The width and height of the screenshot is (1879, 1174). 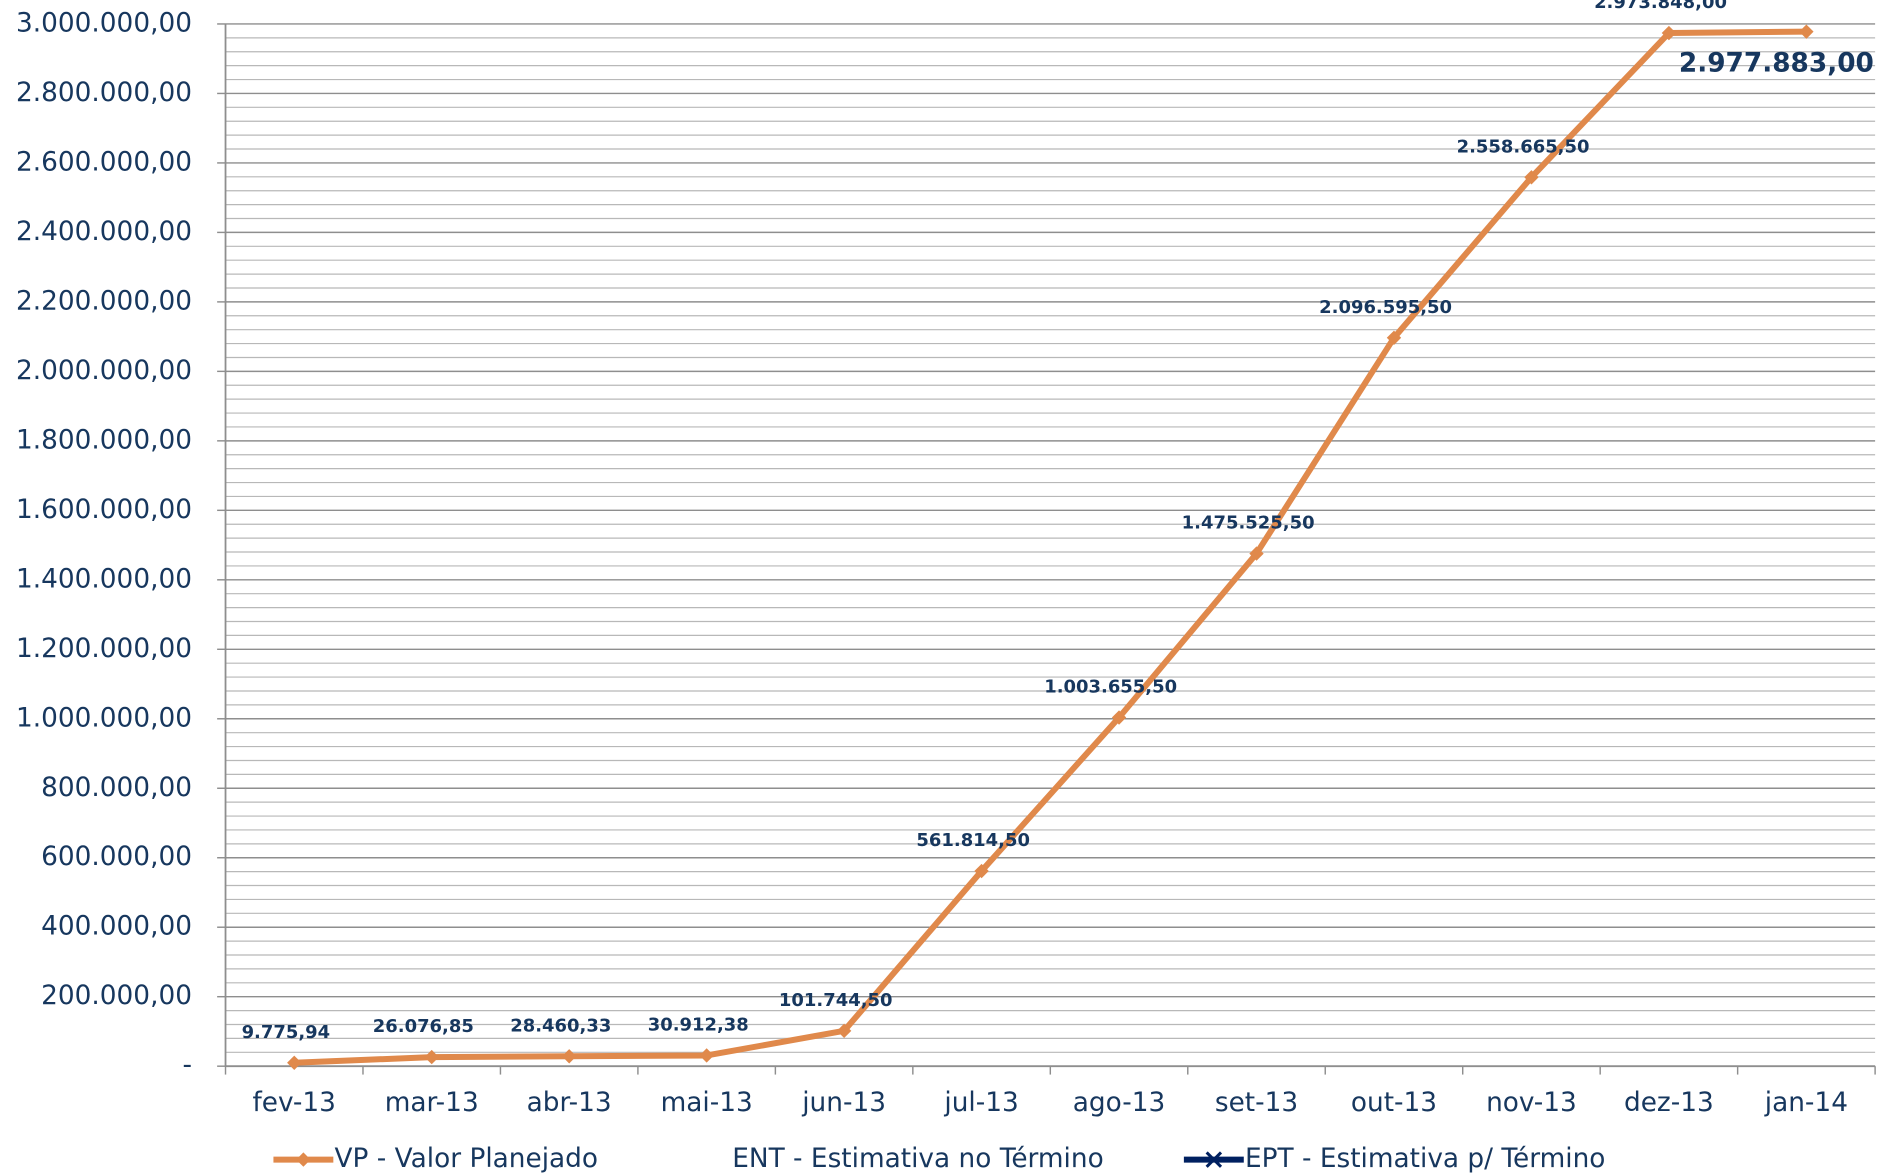 What do you see at coordinates (116, 996) in the screenshot?
I see `y-tick-label: 200.000,00` at bounding box center [116, 996].